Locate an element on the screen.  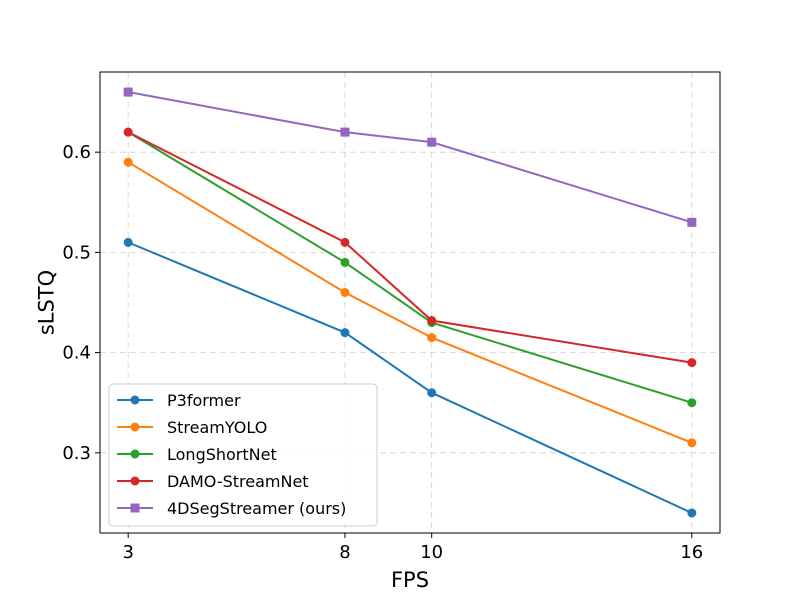
legend-box is located at coordinates (243, 455).